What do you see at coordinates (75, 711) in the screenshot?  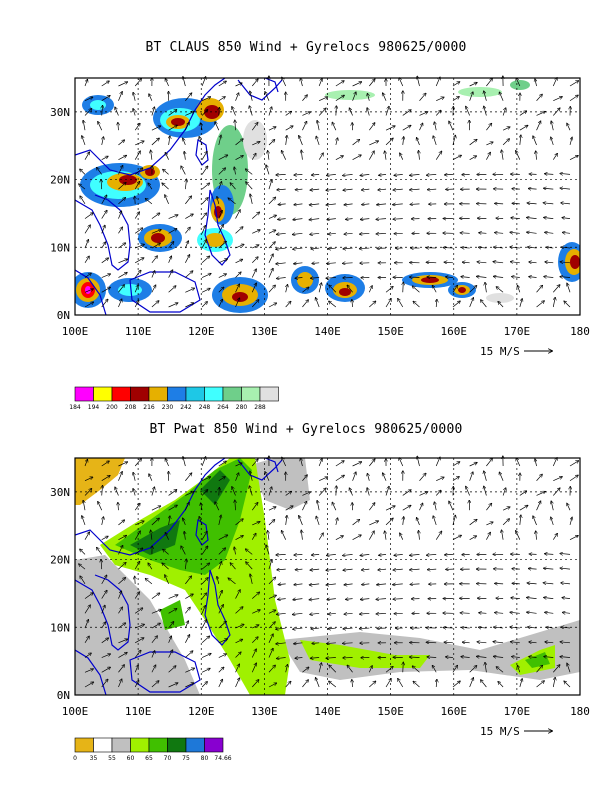 I see `x-tick-label: 100E` at bounding box center [75, 711].